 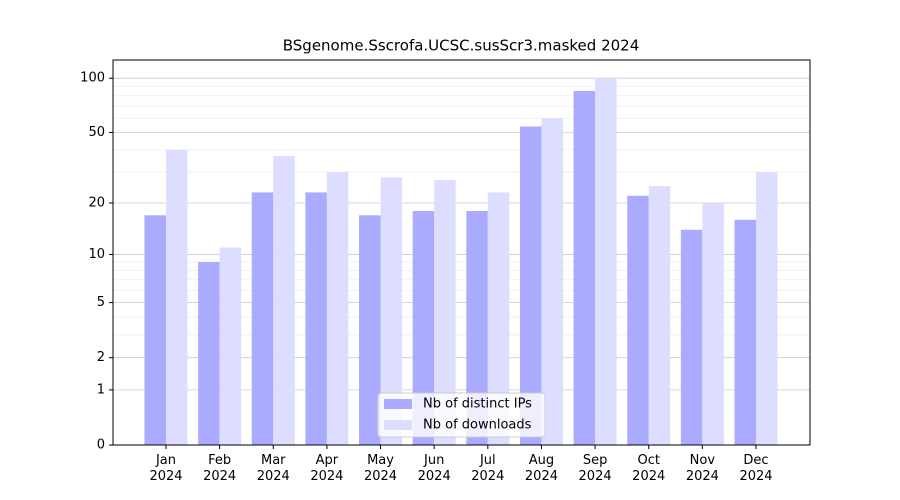 What do you see at coordinates (101, 389) in the screenshot?
I see `y-tick-label: 1` at bounding box center [101, 389].